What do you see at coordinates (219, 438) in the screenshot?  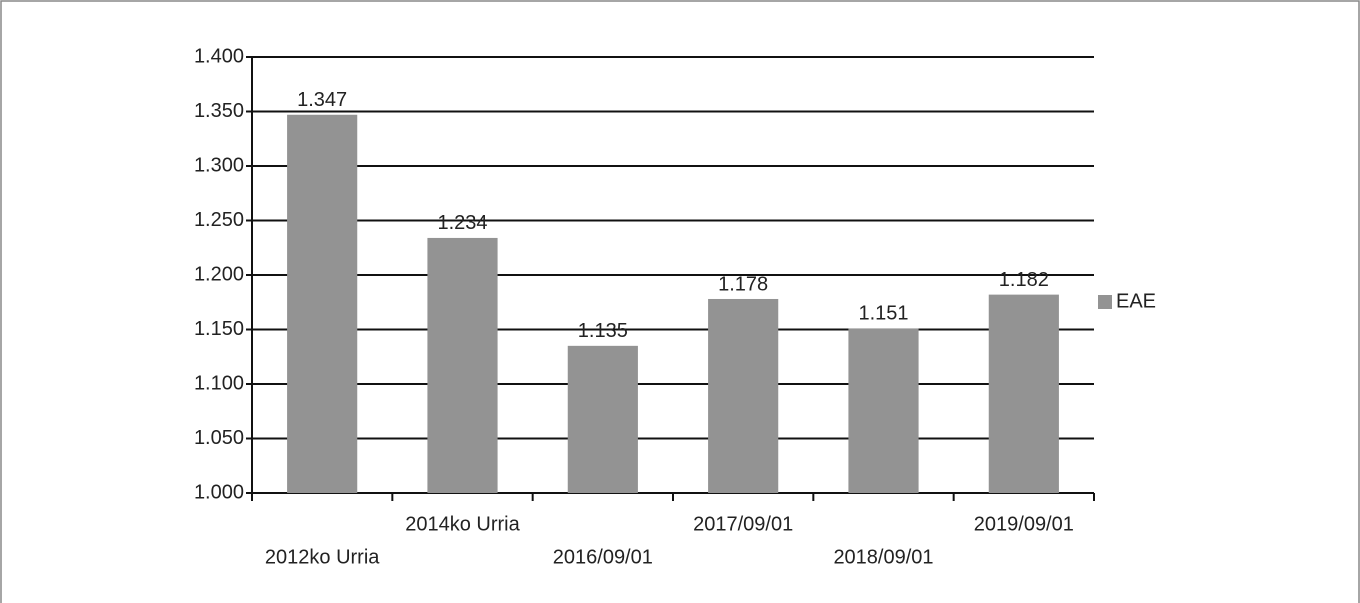 I see `y-tick-label: 1.050` at bounding box center [219, 438].